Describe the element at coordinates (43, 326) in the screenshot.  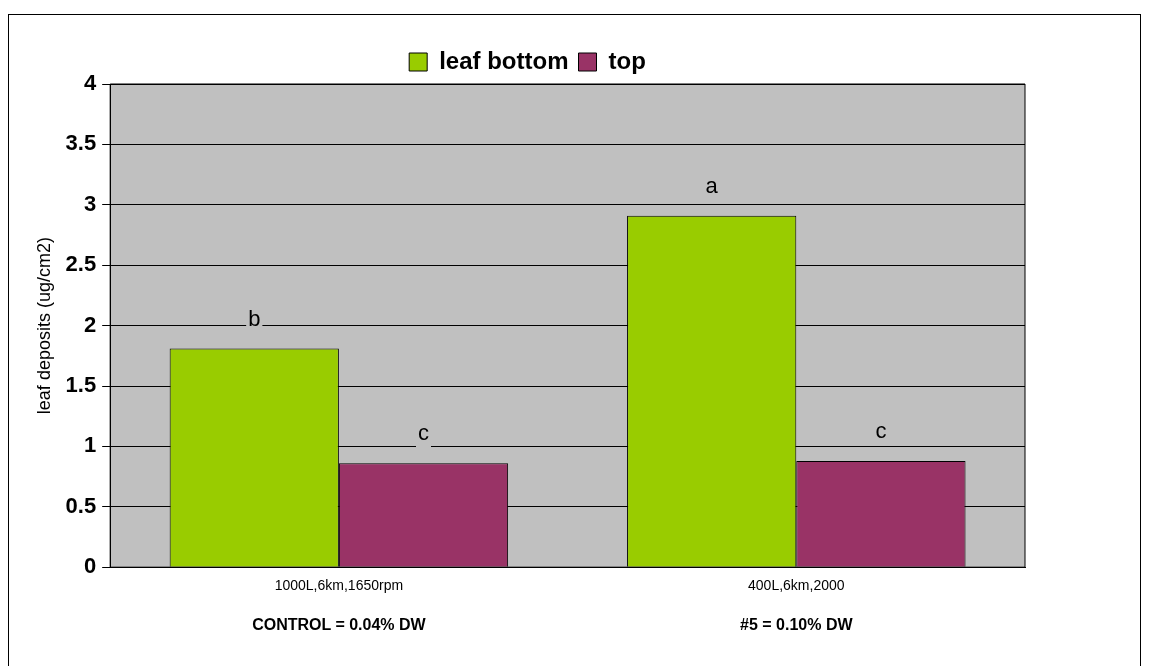
I see `y-axis-title: leaf deposits (ug/cm2)` at that location.